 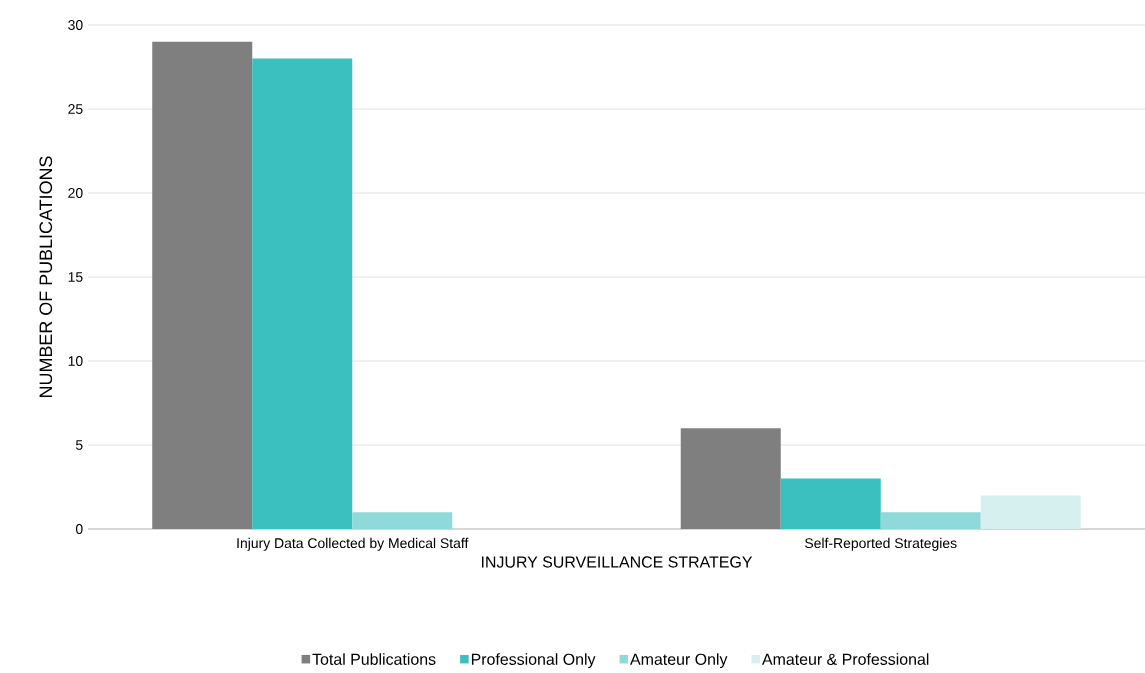 What do you see at coordinates (845, 659) in the screenshot?
I see `legend-label: Amateur & Professional` at bounding box center [845, 659].